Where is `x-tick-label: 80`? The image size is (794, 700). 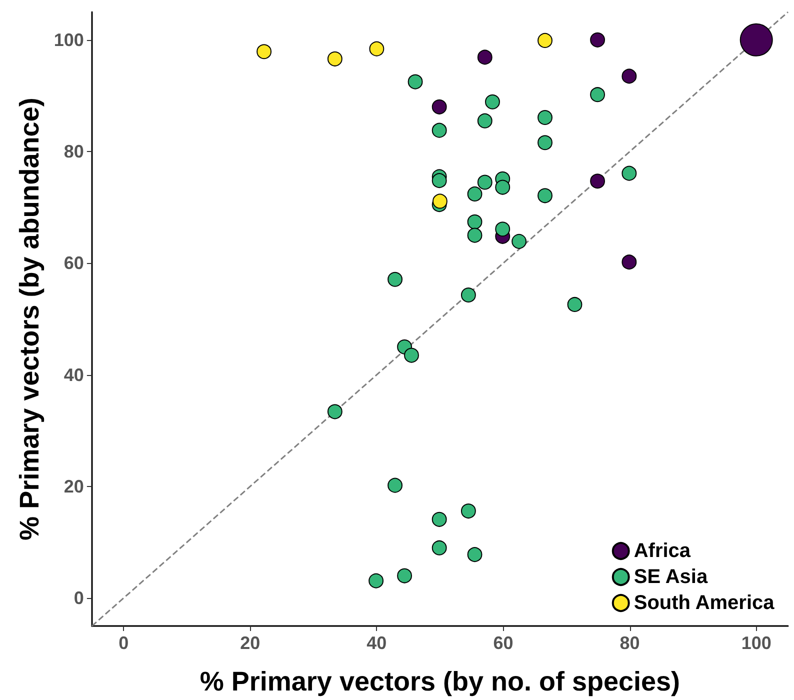
x-tick-label: 80 is located at coordinates (630, 643).